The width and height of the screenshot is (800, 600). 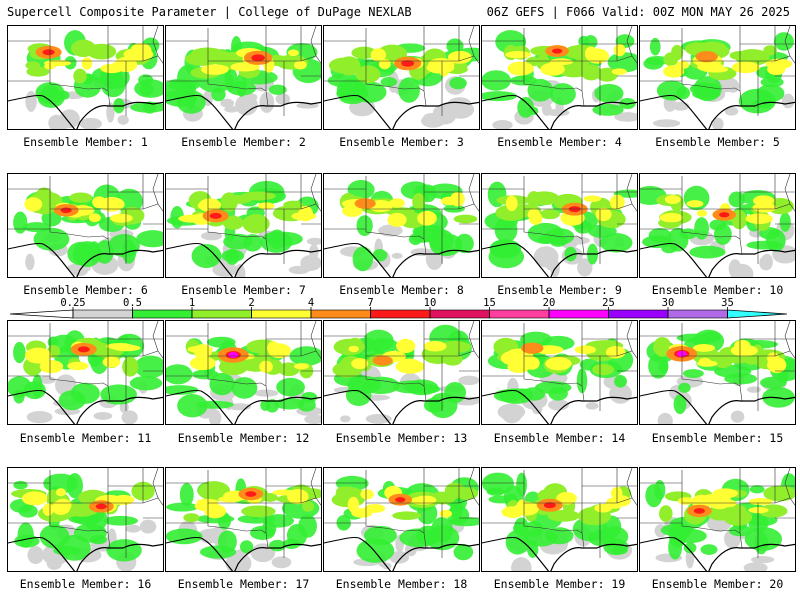 I want to click on ensemble-member-label: Ensemble Member: 18, so click(x=401, y=584).